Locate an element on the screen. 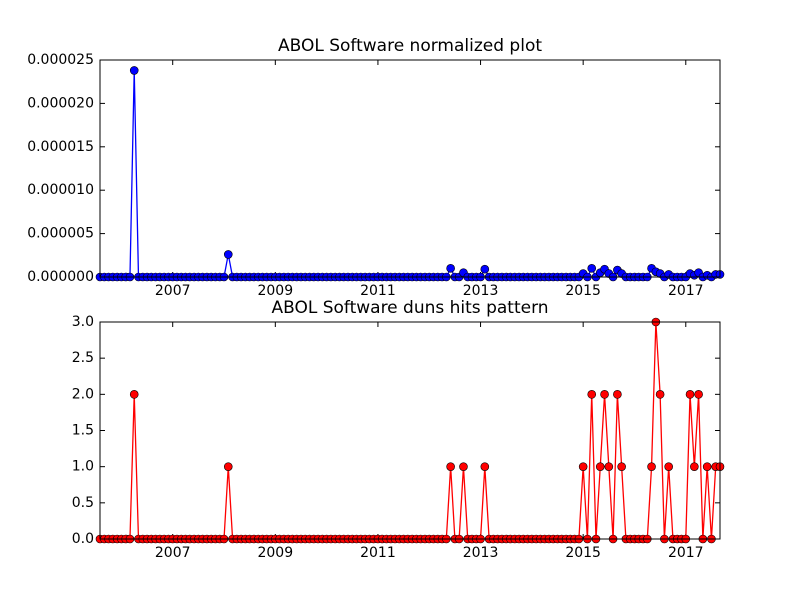 This screenshot has width=800, height=600. y-tick-label: 0.000015 is located at coordinates (60, 147).